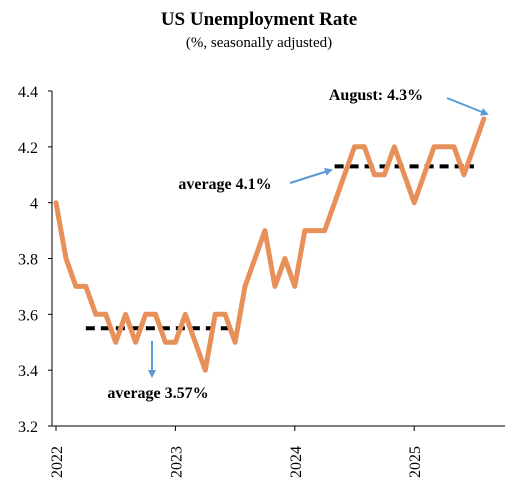  I want to click on y-tick-label: 3.8, so click(28, 260).